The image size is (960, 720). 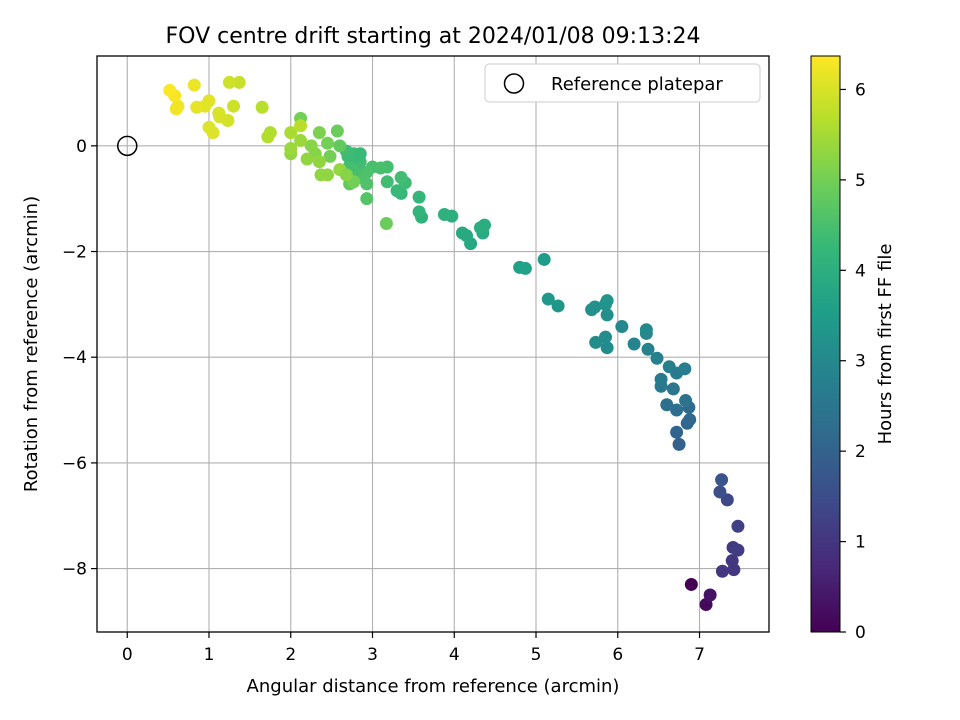 I want to click on x-tick-label: 5, so click(x=536, y=655).